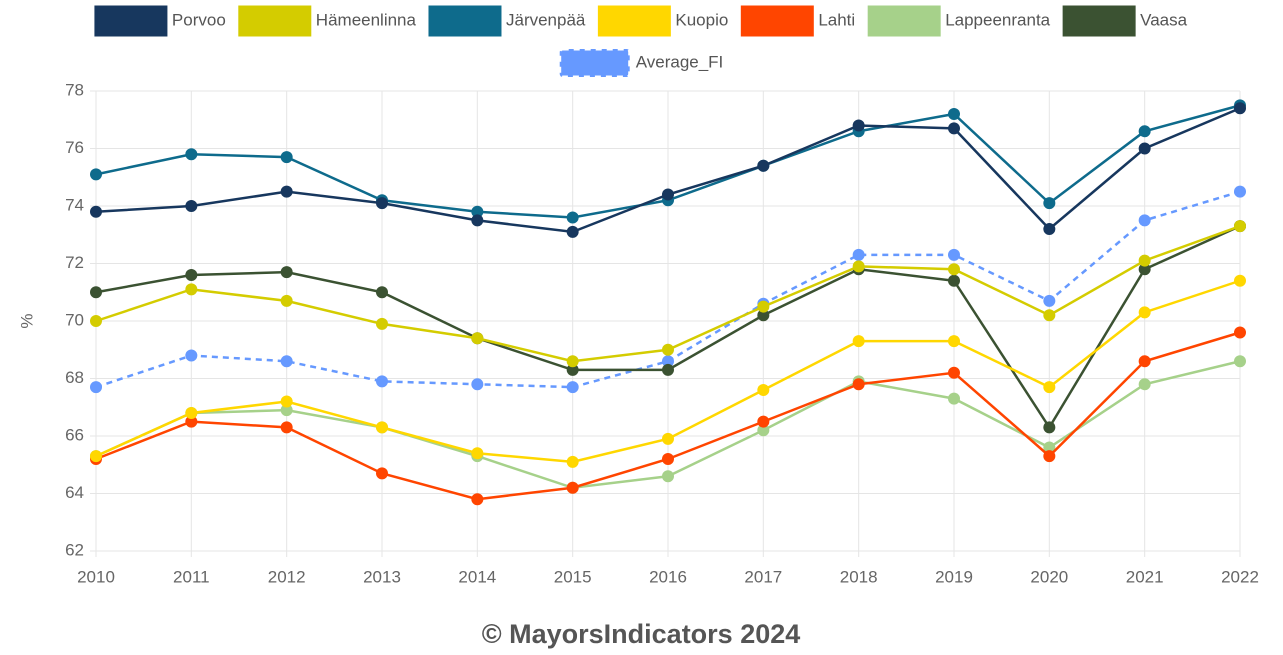  I want to click on x-tick-label: 2014, so click(477, 576).